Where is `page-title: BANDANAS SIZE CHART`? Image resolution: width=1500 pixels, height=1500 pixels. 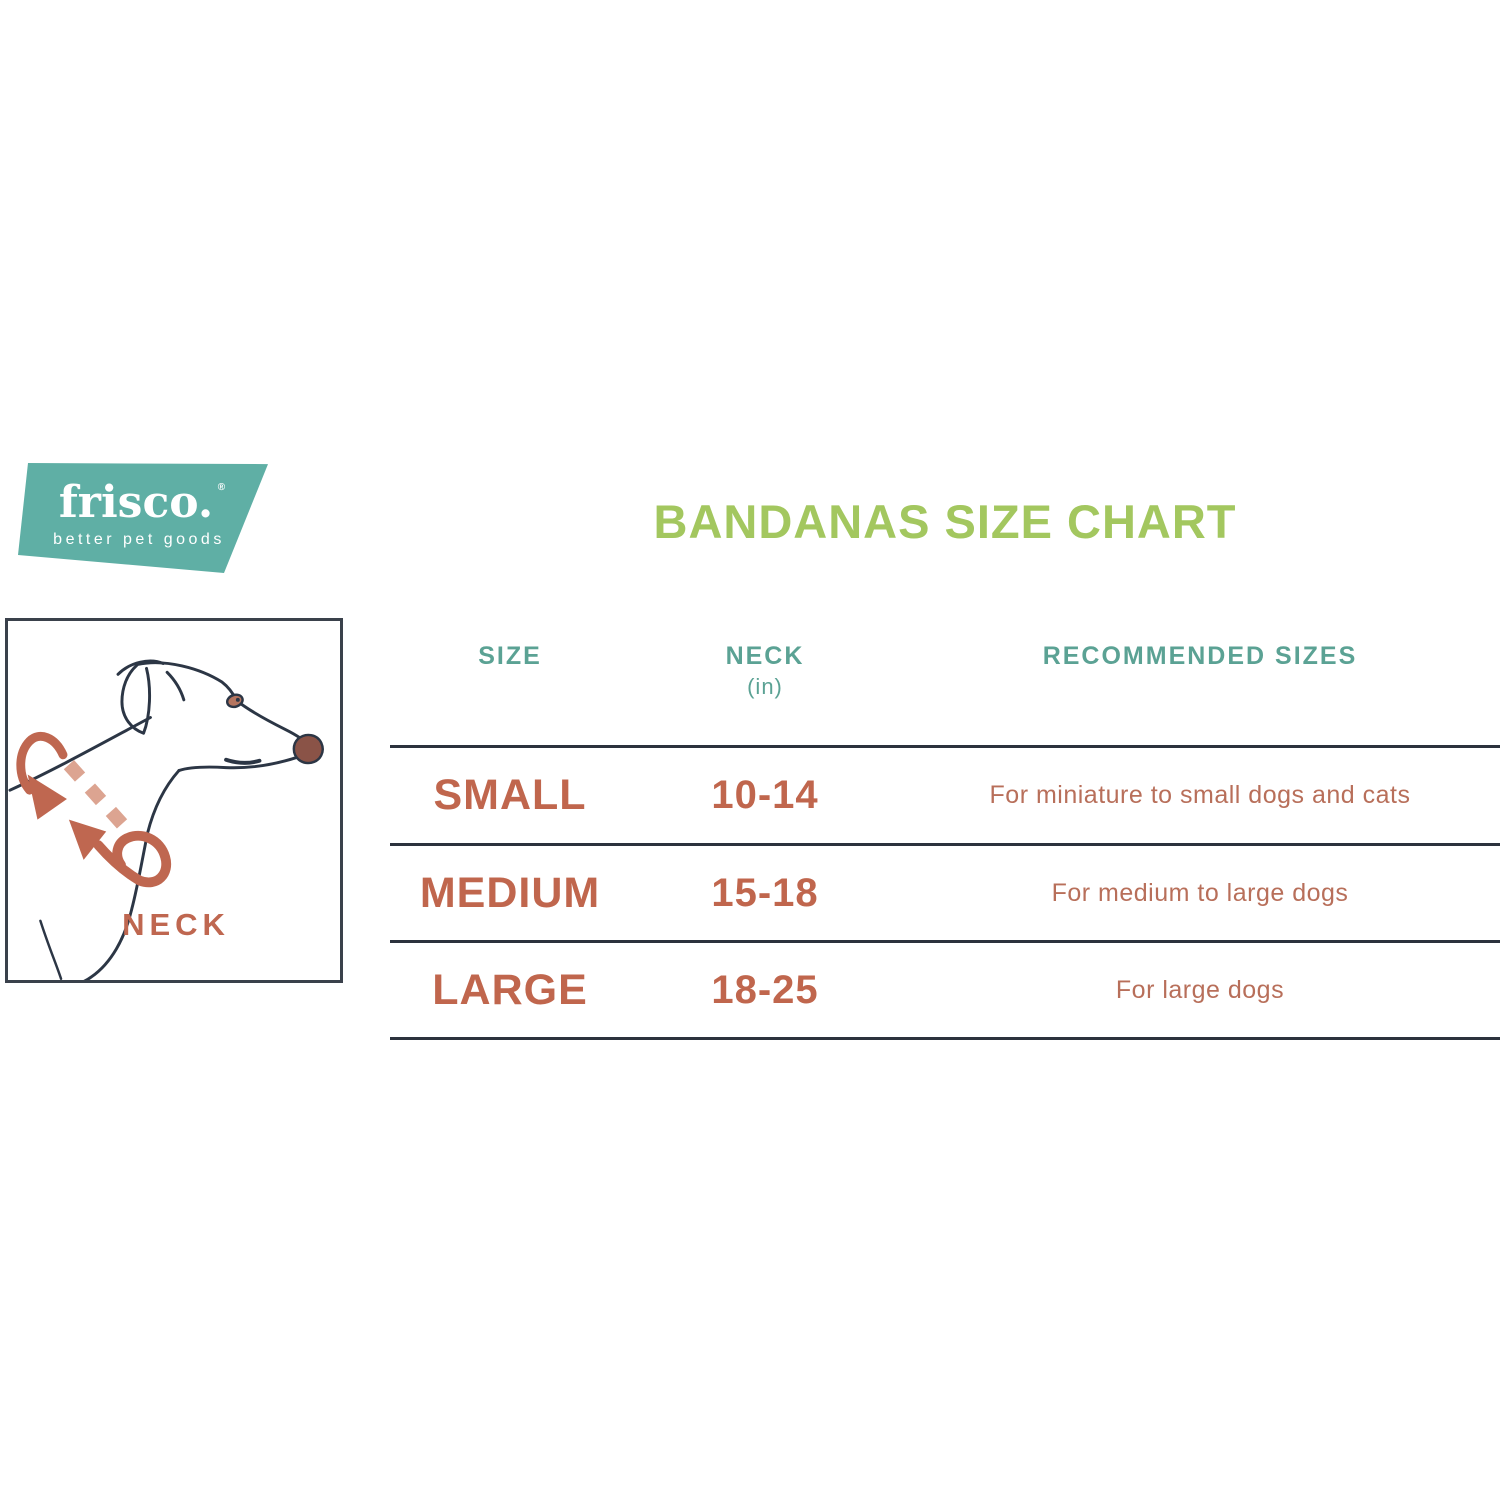 page-title: BANDANAS SIZE CHART is located at coordinates (945, 521).